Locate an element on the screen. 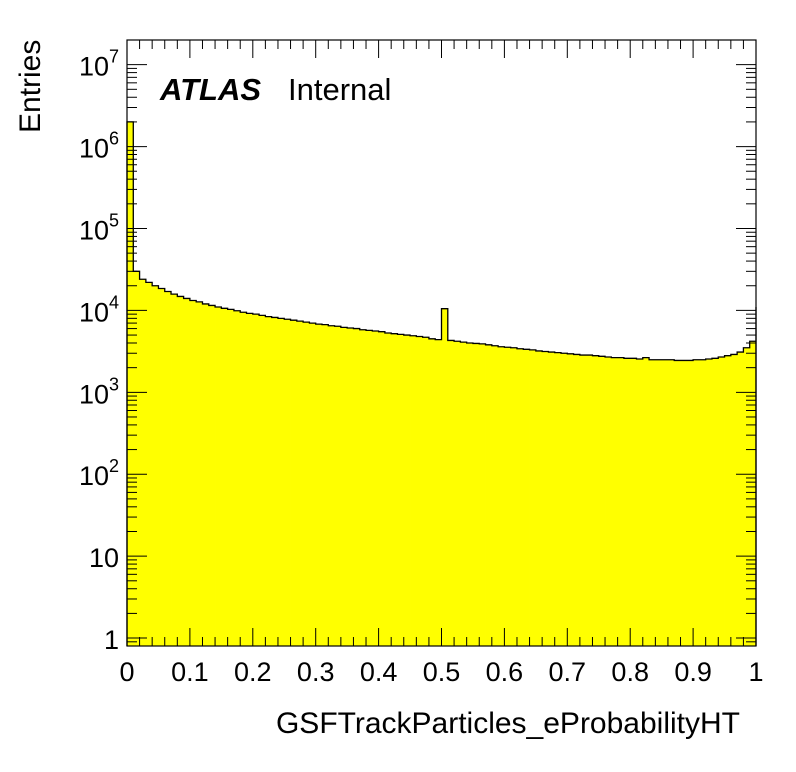 This screenshot has height=772, width=796. y-axis-label: Entries is located at coordinates (30, 86).